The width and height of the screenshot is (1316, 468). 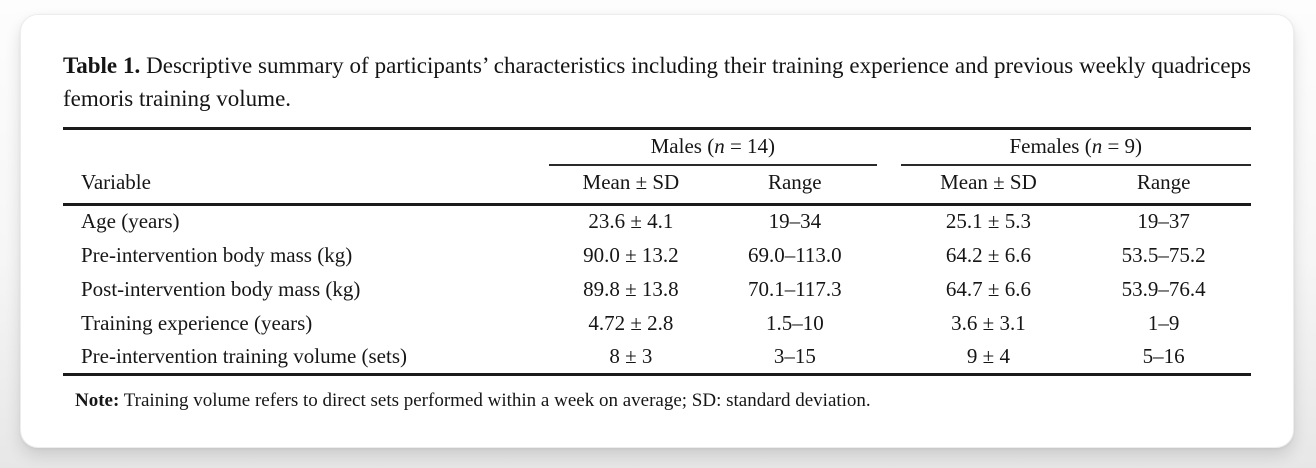 What do you see at coordinates (794, 254) in the screenshot?
I see `cell-males-range: 69.0–113.0` at bounding box center [794, 254].